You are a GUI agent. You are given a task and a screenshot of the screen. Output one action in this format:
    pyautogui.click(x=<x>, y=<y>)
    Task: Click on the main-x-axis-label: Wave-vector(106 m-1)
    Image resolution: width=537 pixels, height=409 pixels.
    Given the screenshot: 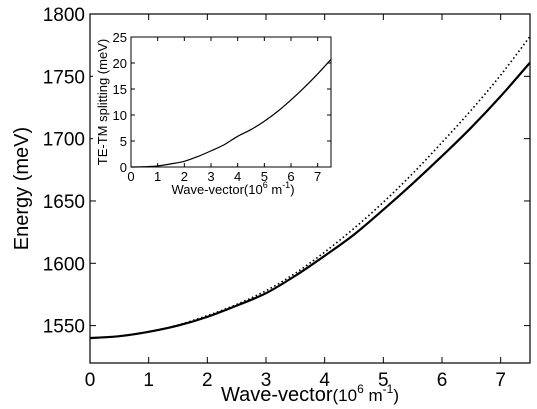 What is the action you would take?
    pyautogui.click(x=310, y=394)
    